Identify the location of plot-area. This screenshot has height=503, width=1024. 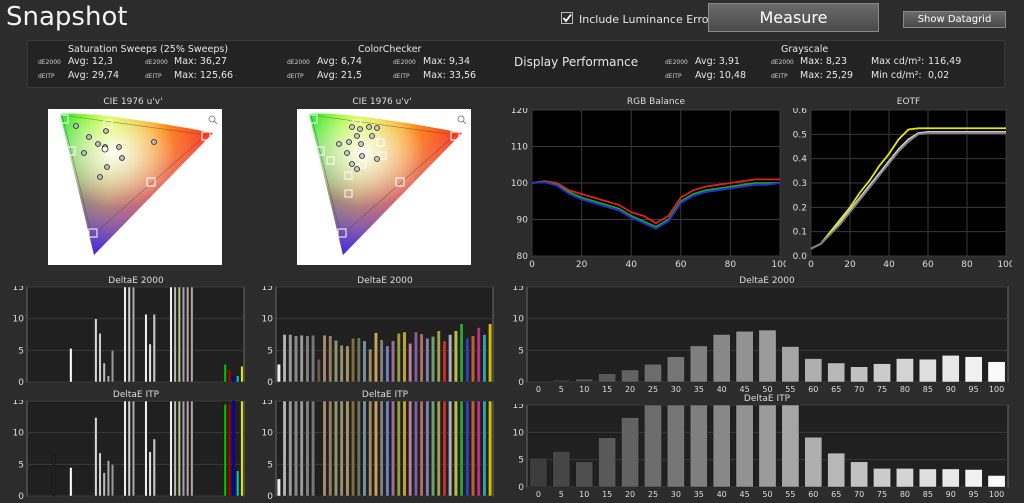
(135, 448).